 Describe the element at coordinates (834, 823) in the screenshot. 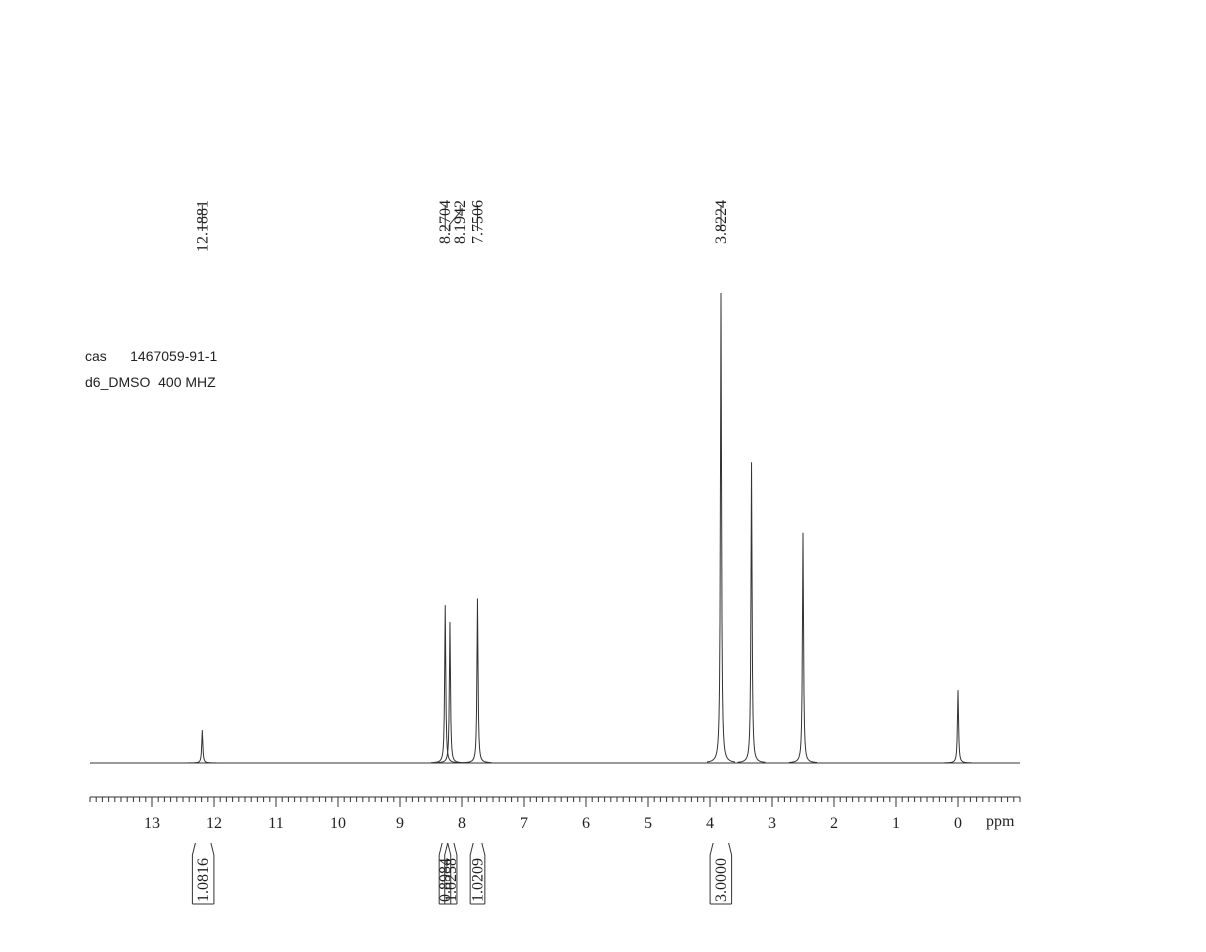

I see `x-tick-label: 2` at that location.